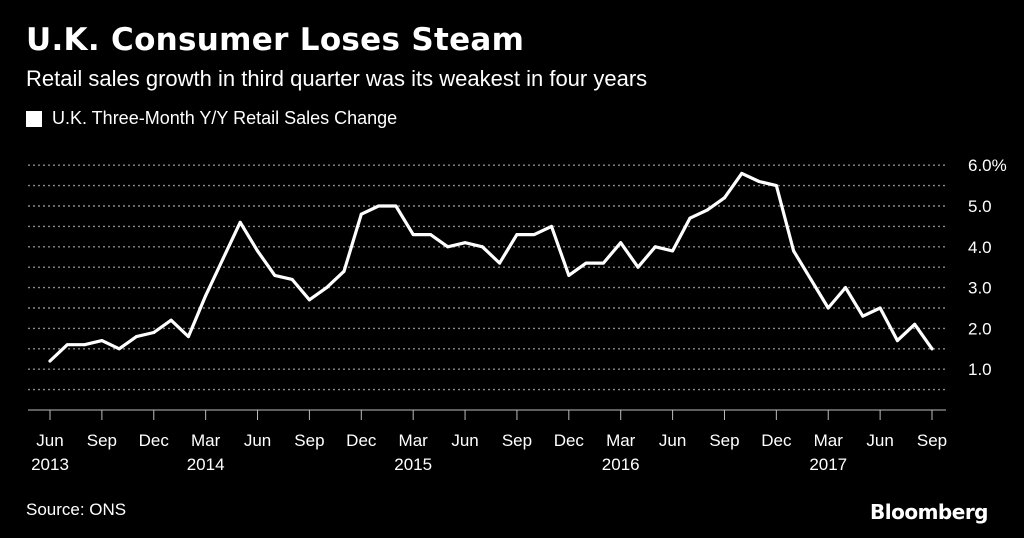 The width and height of the screenshot is (1024, 538). I want to click on legend-swatch, so click(34, 118).